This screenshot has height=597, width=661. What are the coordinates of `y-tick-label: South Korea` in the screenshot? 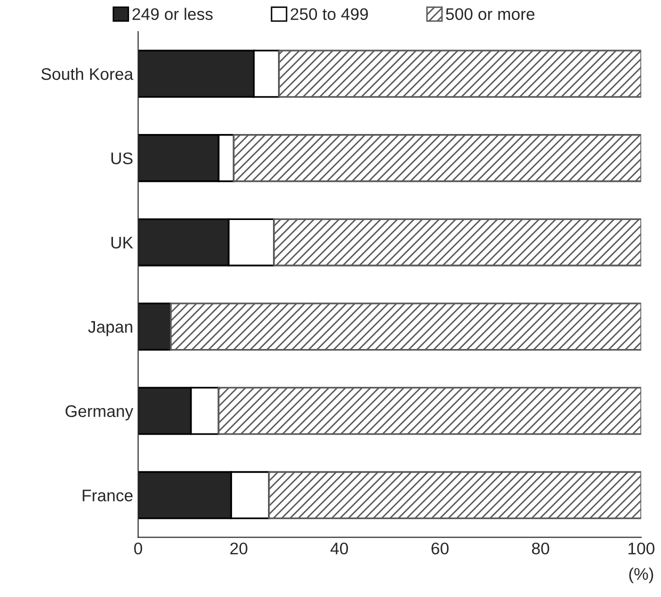 It's located at (87, 74).